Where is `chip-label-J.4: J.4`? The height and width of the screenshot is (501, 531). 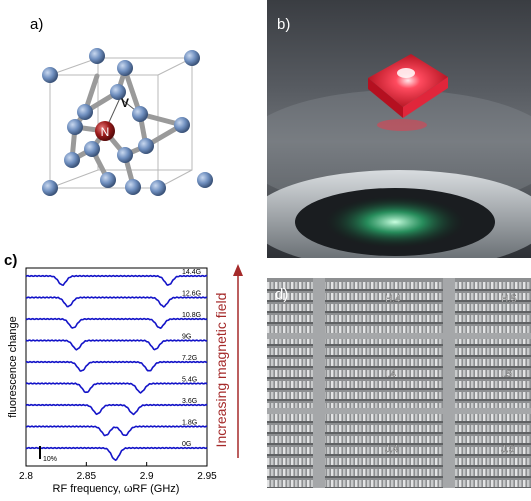
chip-label-J.4: J.4 is located at coordinates (392, 449).